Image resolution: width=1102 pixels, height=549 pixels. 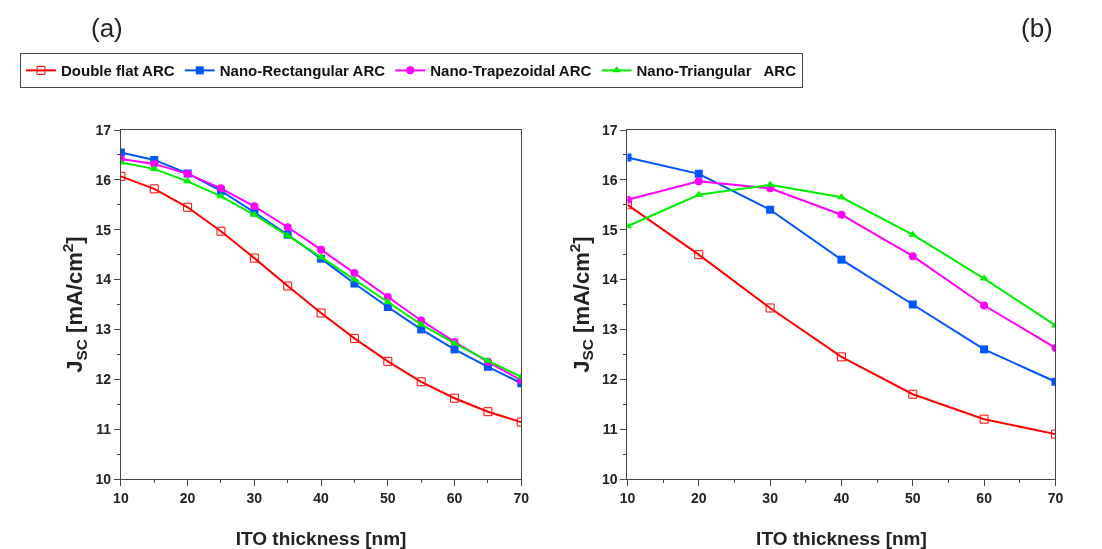 I want to click on chart-title: (a), so click(x=107, y=28).